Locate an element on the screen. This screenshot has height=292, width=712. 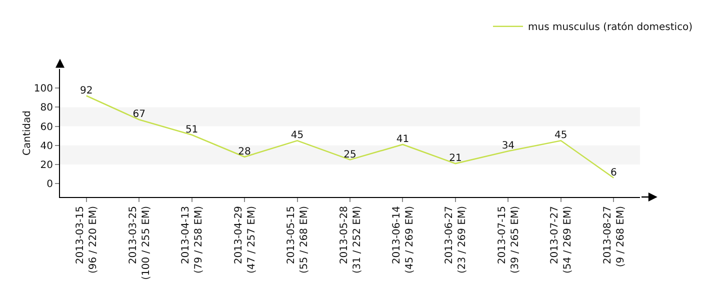
x-tick-label: 2013-06-14 (45 / 269 EM) is located at coordinates (403, 240).